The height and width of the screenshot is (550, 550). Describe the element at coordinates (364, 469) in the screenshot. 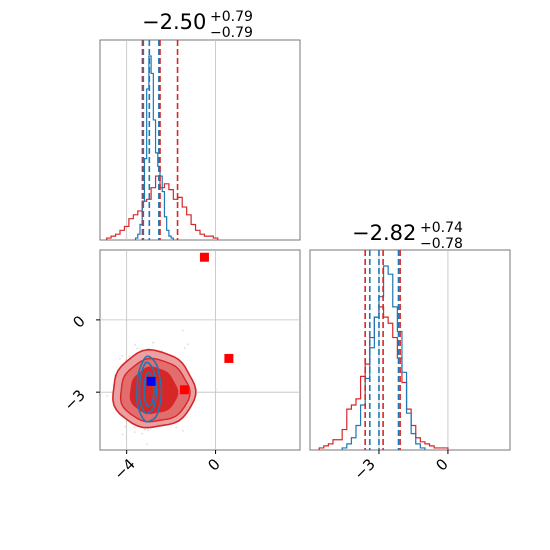

I see `br-xtick-label-0: −3` at that location.